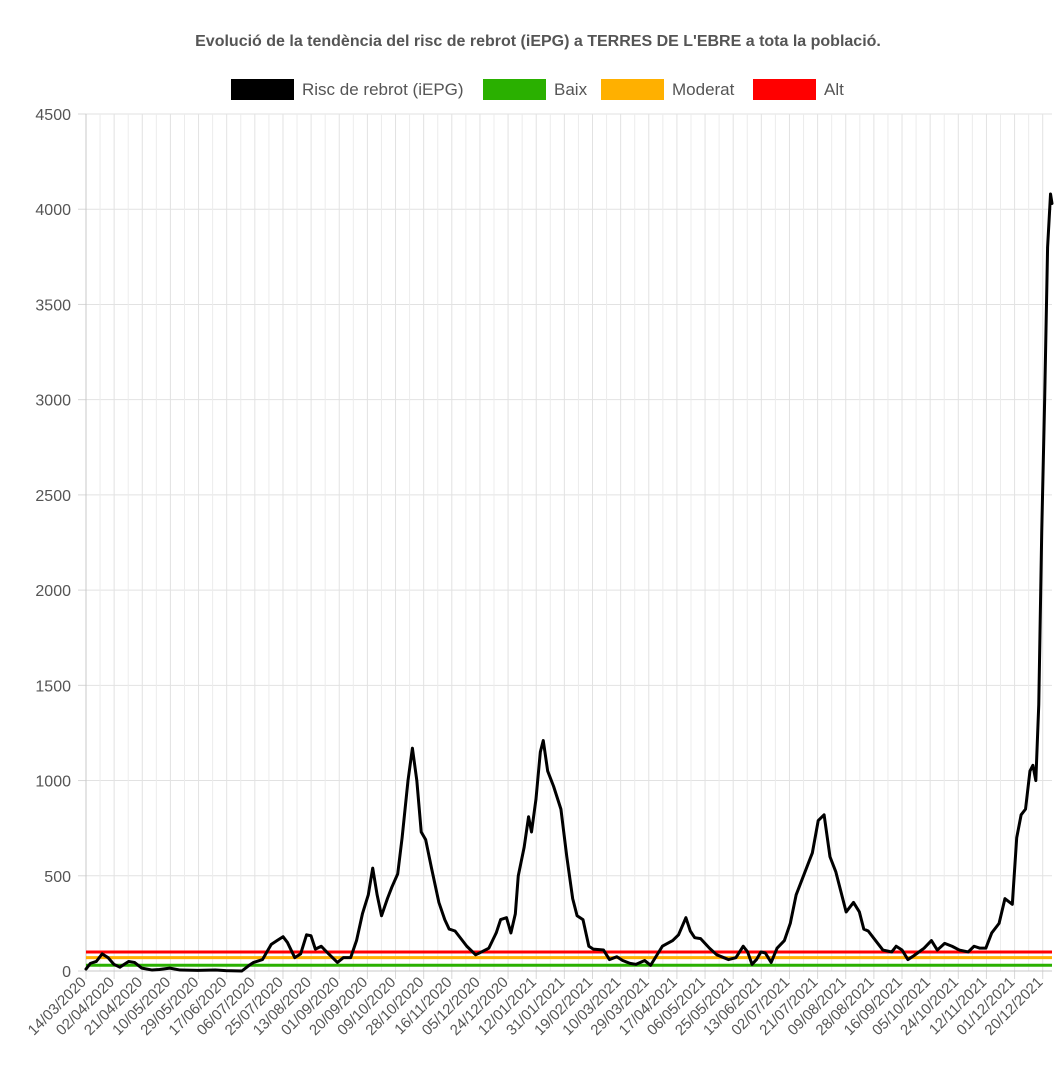  Describe the element at coordinates (262, 89) in the screenshot. I see `legend-swatch-risc` at that location.